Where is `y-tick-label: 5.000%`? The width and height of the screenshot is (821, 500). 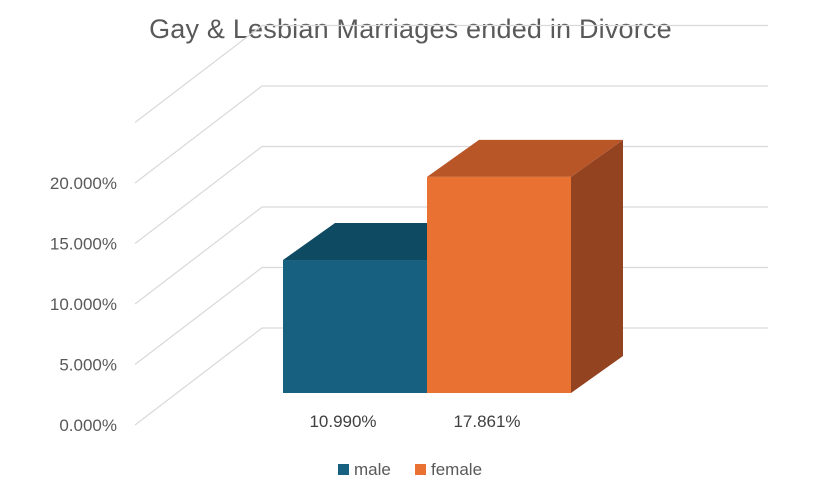 y-tick-label: 5.000% is located at coordinates (88, 365).